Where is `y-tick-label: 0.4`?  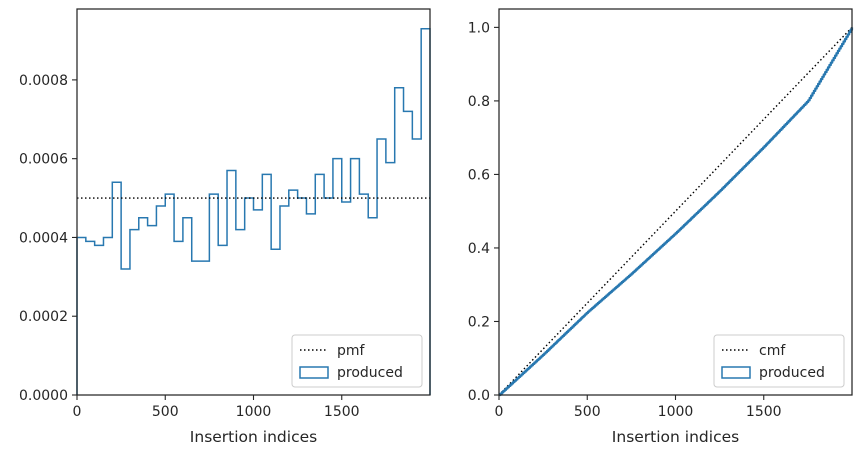
y-tick-label: 0.4 is located at coordinates (479, 249).